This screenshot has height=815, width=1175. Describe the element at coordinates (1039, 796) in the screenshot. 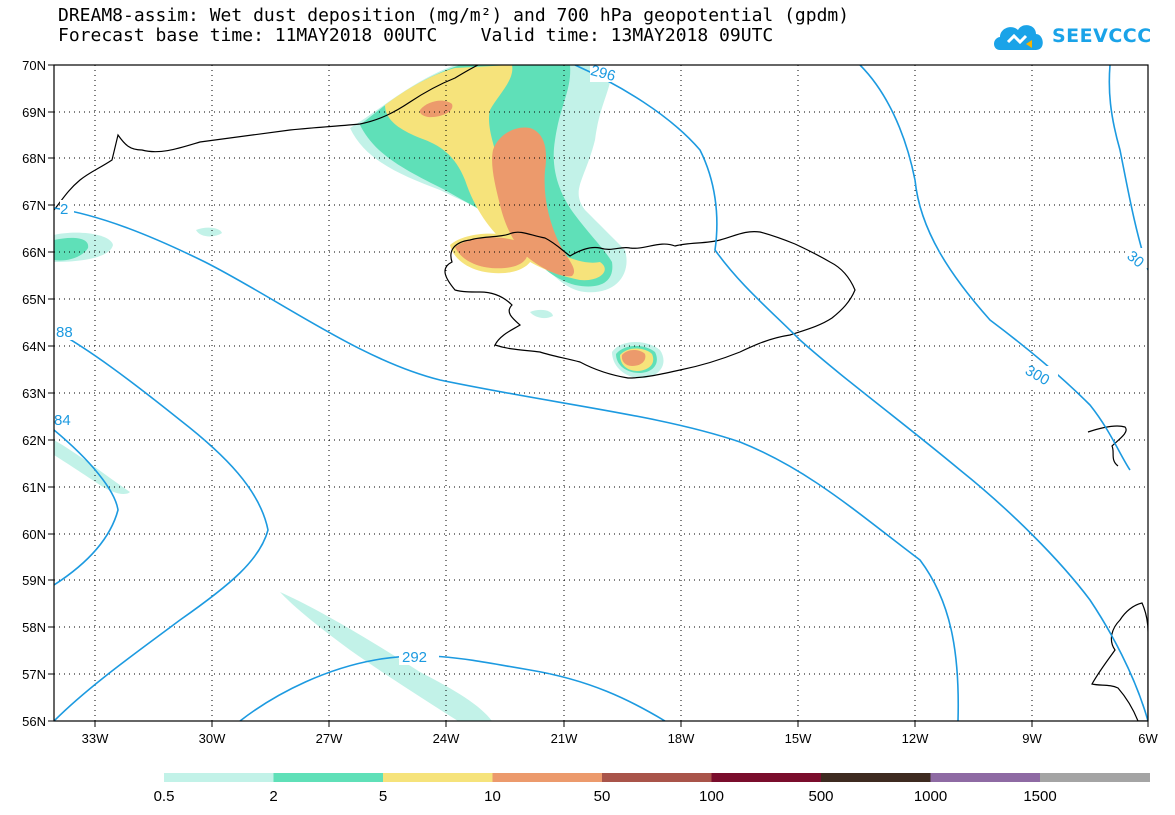

I see `legend-label: 1500` at that location.